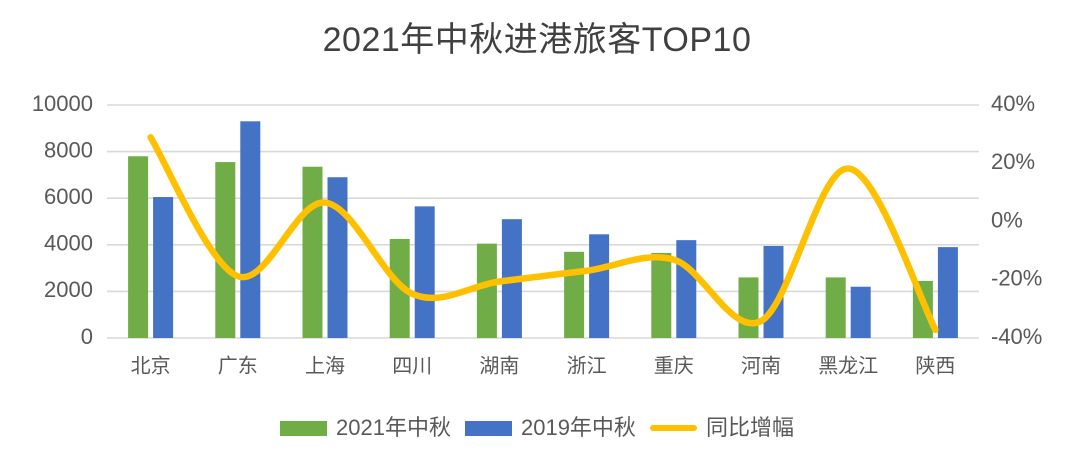 The width and height of the screenshot is (1074, 469). What do you see at coordinates (537, 40) in the screenshot?
I see `chart-title: 2021年中秋进港旅客TOP10` at bounding box center [537, 40].